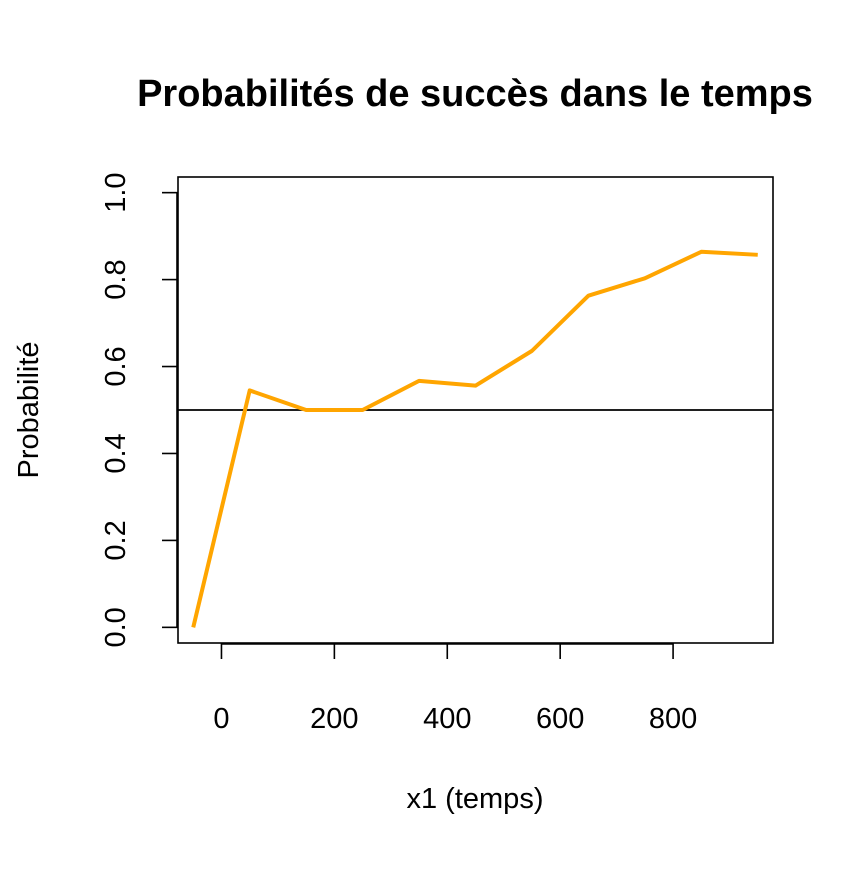  Describe the element at coordinates (116, 540) in the screenshot. I see `y-tick-label: 0.2` at that location.